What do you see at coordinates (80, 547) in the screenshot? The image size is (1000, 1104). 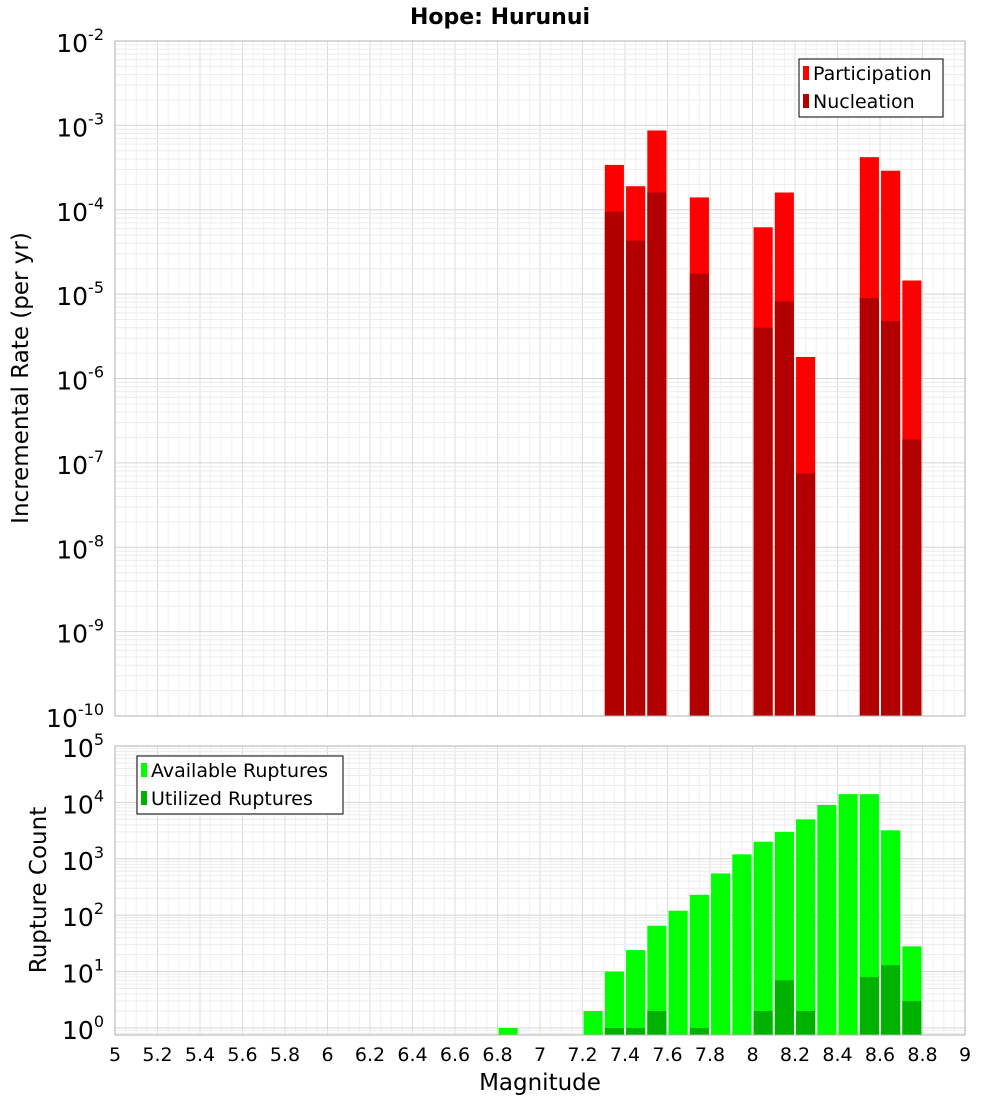 I see `top-y-tick-label: 10⁻⁸` at bounding box center [80, 547].